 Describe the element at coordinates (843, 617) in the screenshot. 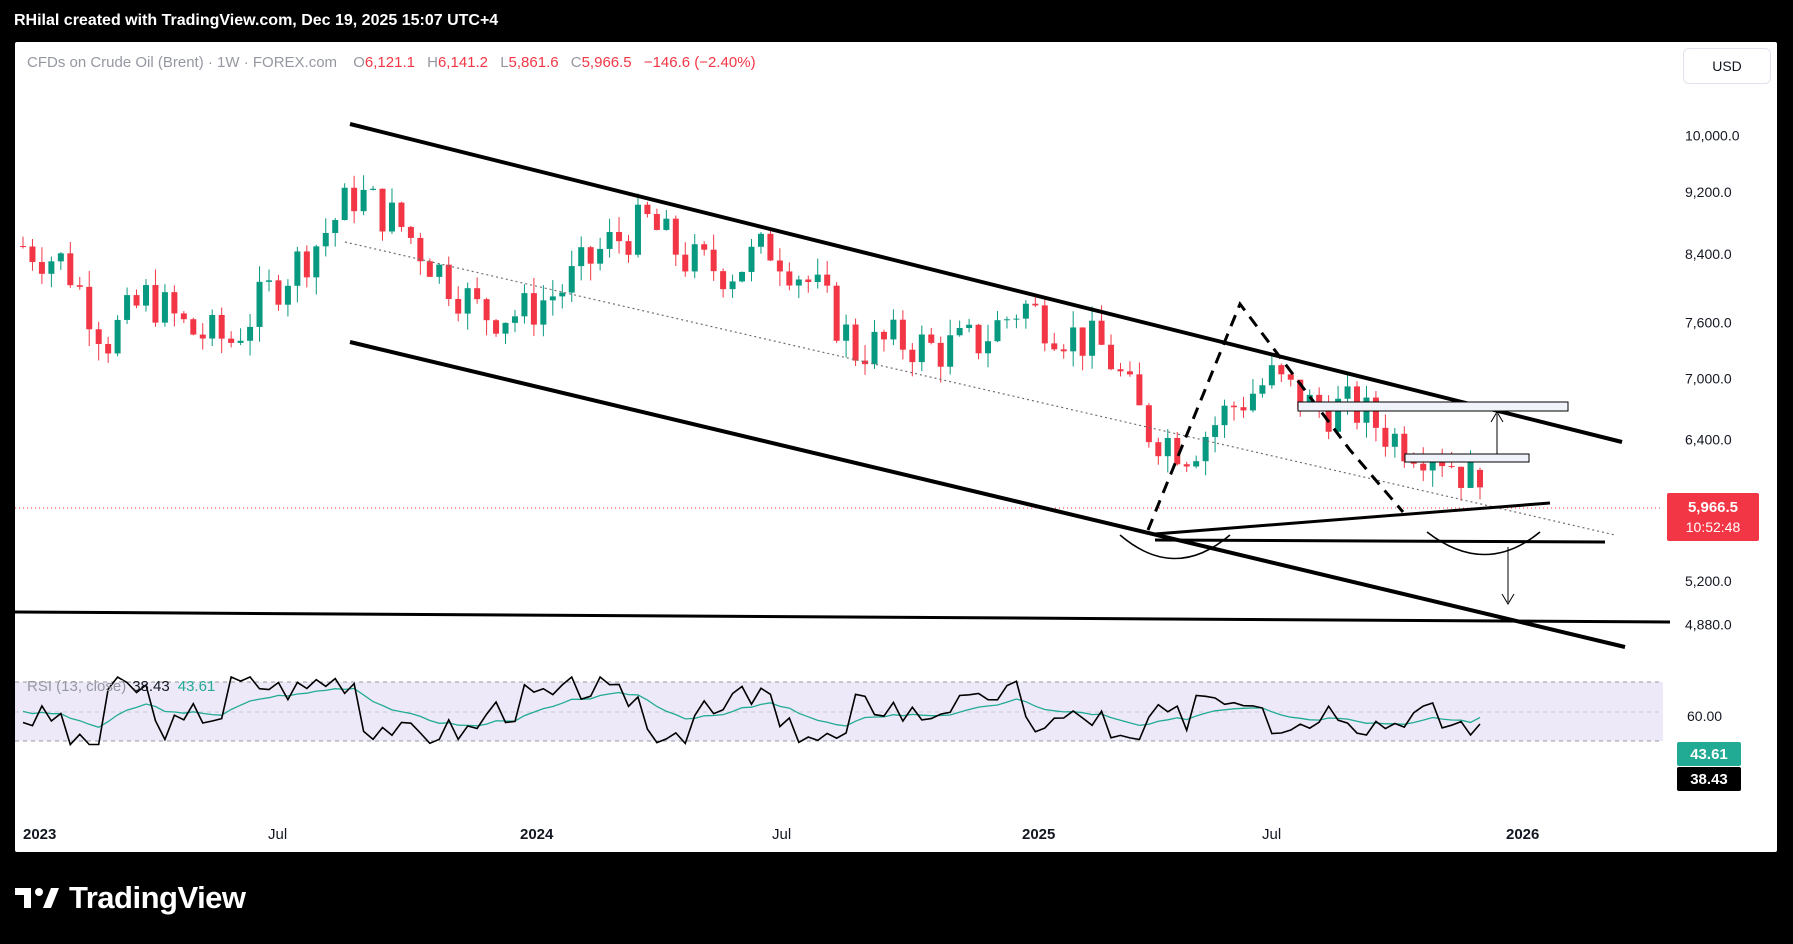

I see `long-support-line` at that location.